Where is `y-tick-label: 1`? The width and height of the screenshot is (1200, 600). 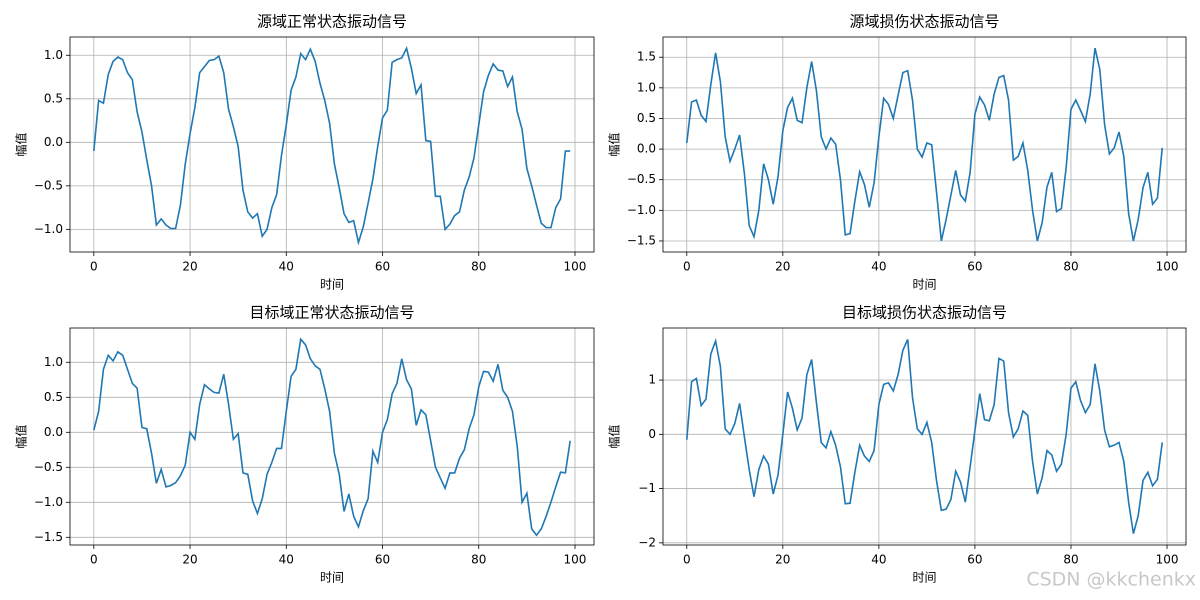 y-tick-label: 1 is located at coordinates (652, 380).